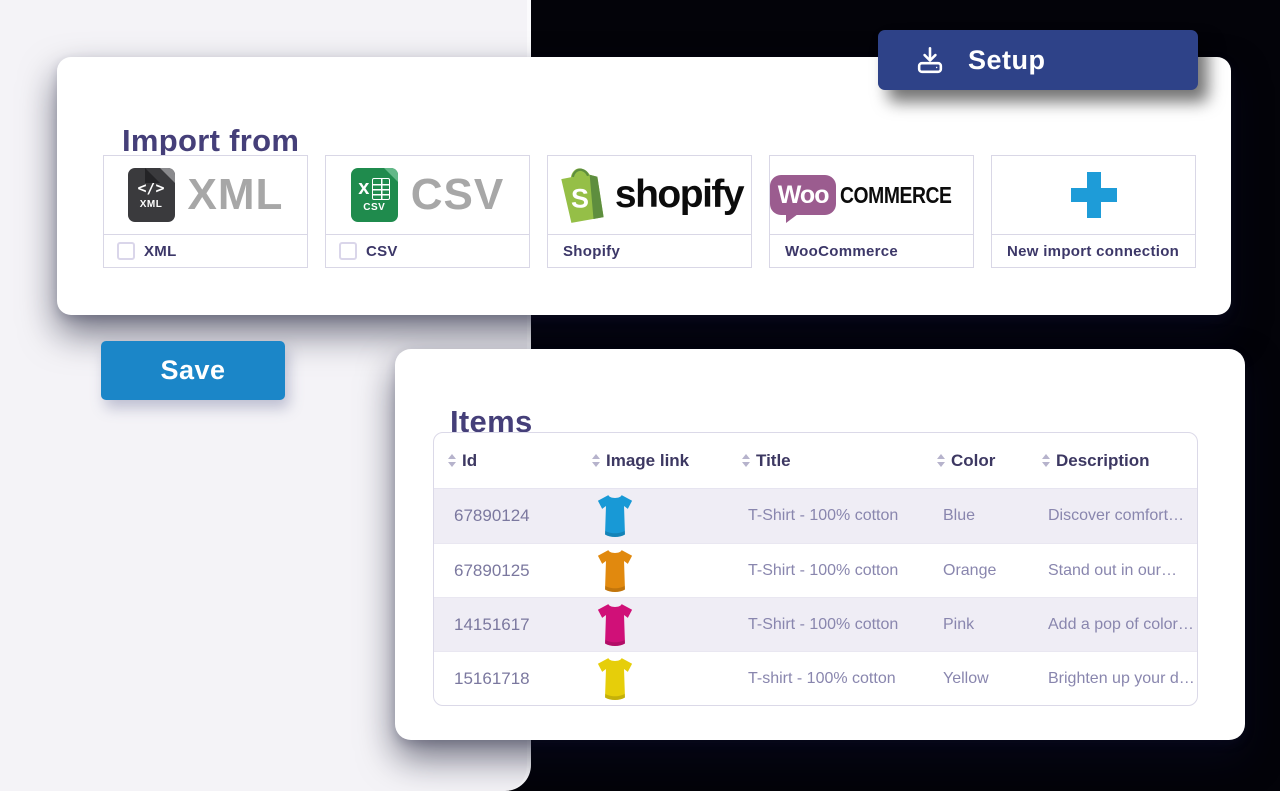 The height and width of the screenshot is (791, 1280). Describe the element at coordinates (374, 207) in the screenshot. I see `csv-badge: CSV` at that location.